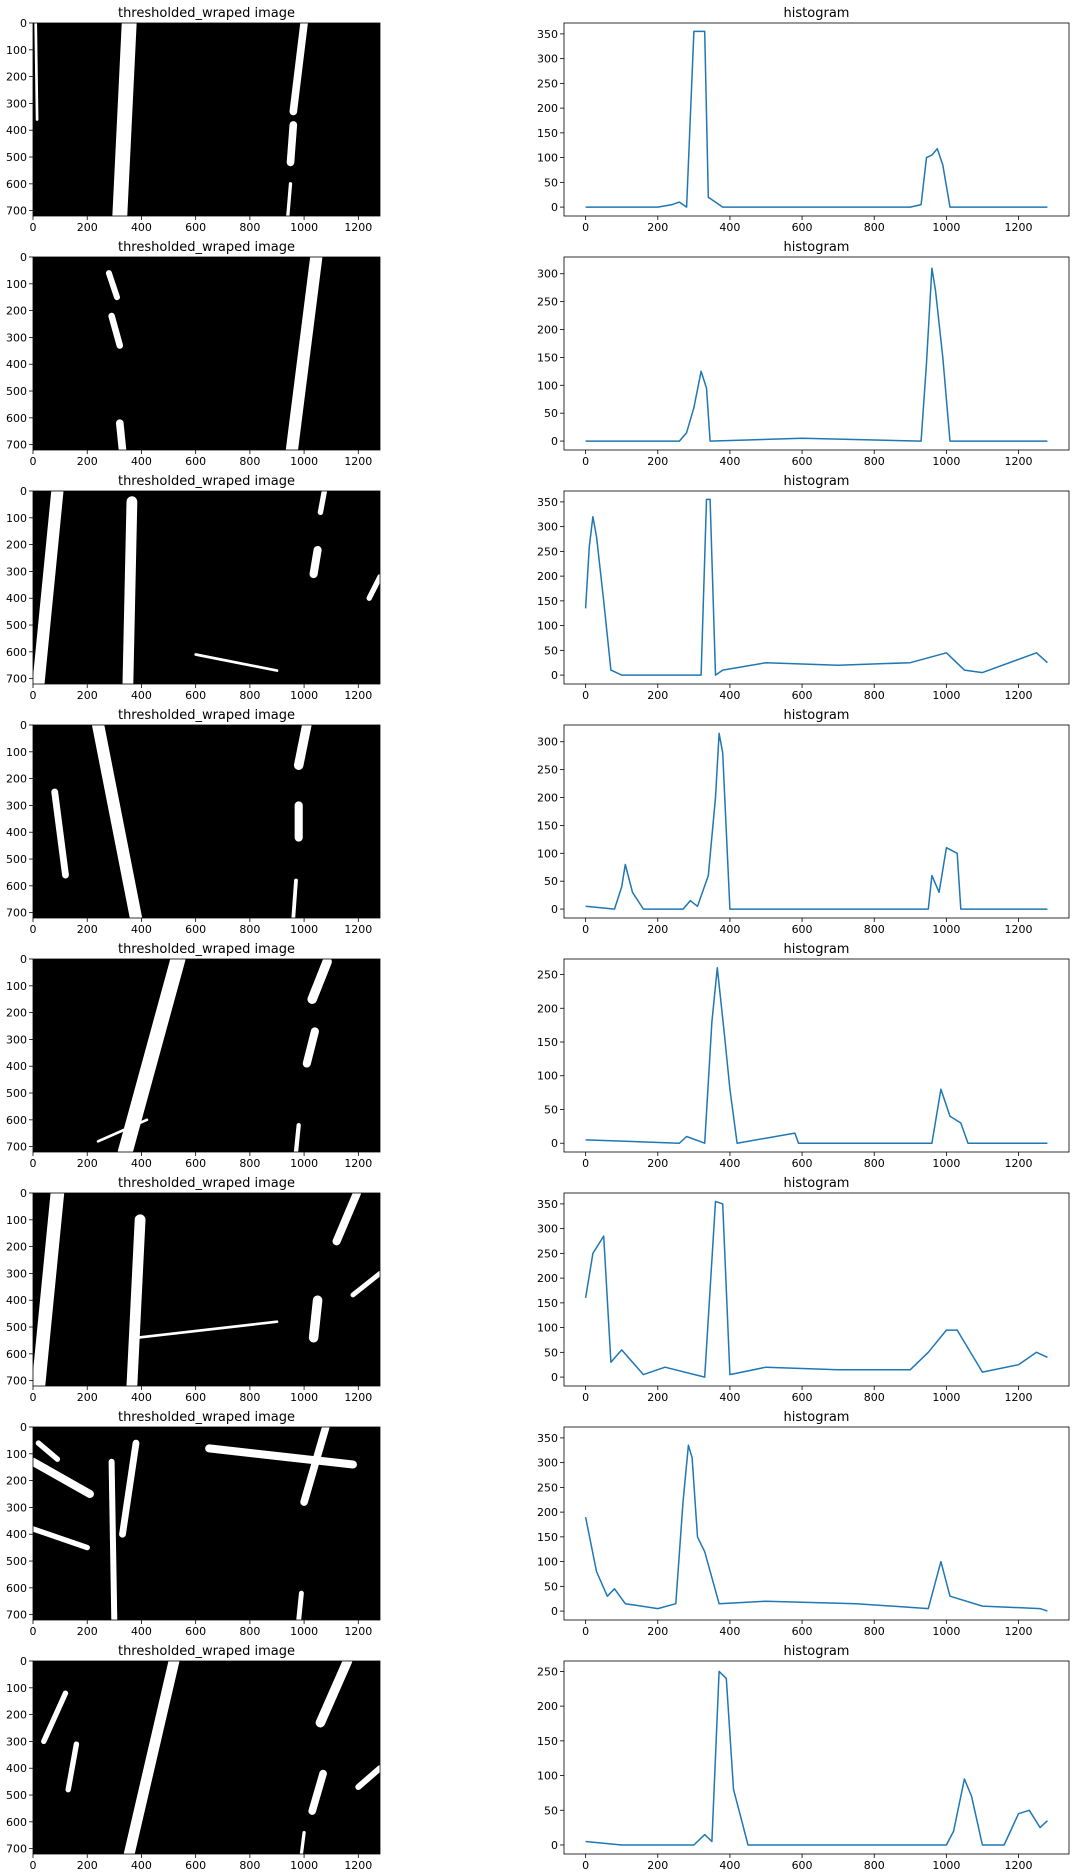 The height and width of the screenshot is (1876, 1079). Describe the element at coordinates (16, 1354) in the screenshot. I see `y-tick-label: 600` at that location.